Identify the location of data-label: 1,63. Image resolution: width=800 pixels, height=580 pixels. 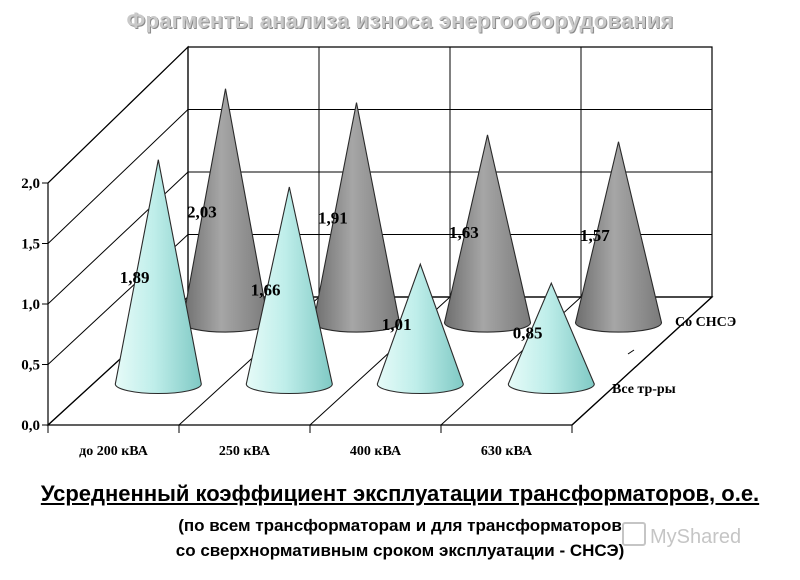
(464, 232).